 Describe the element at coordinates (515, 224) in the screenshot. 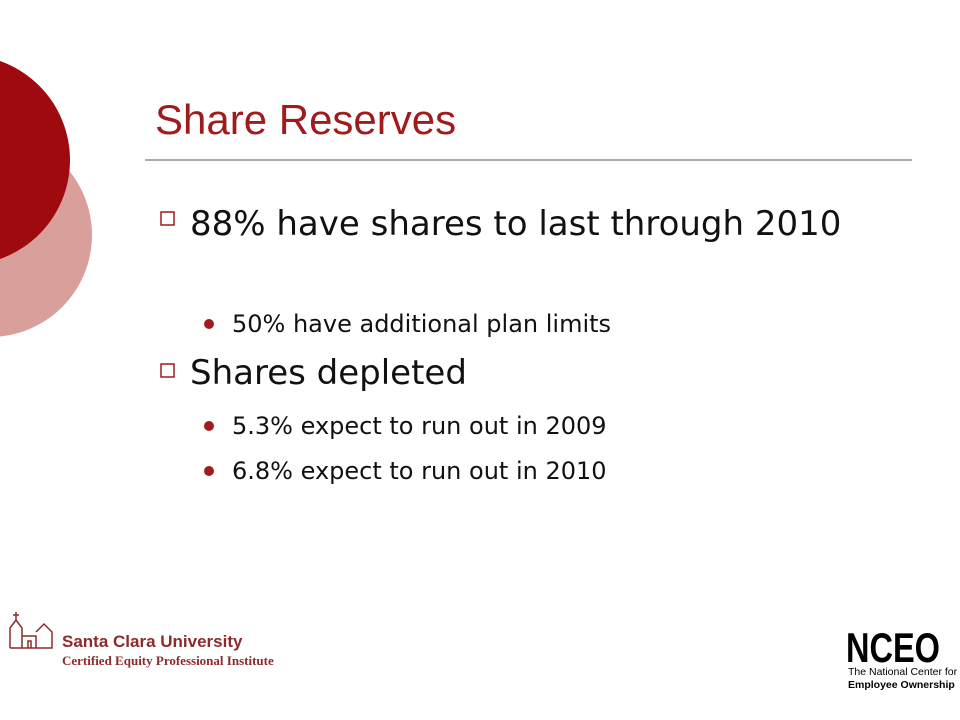

I see `bullet-text: 88% have shares to last through 2010` at that location.